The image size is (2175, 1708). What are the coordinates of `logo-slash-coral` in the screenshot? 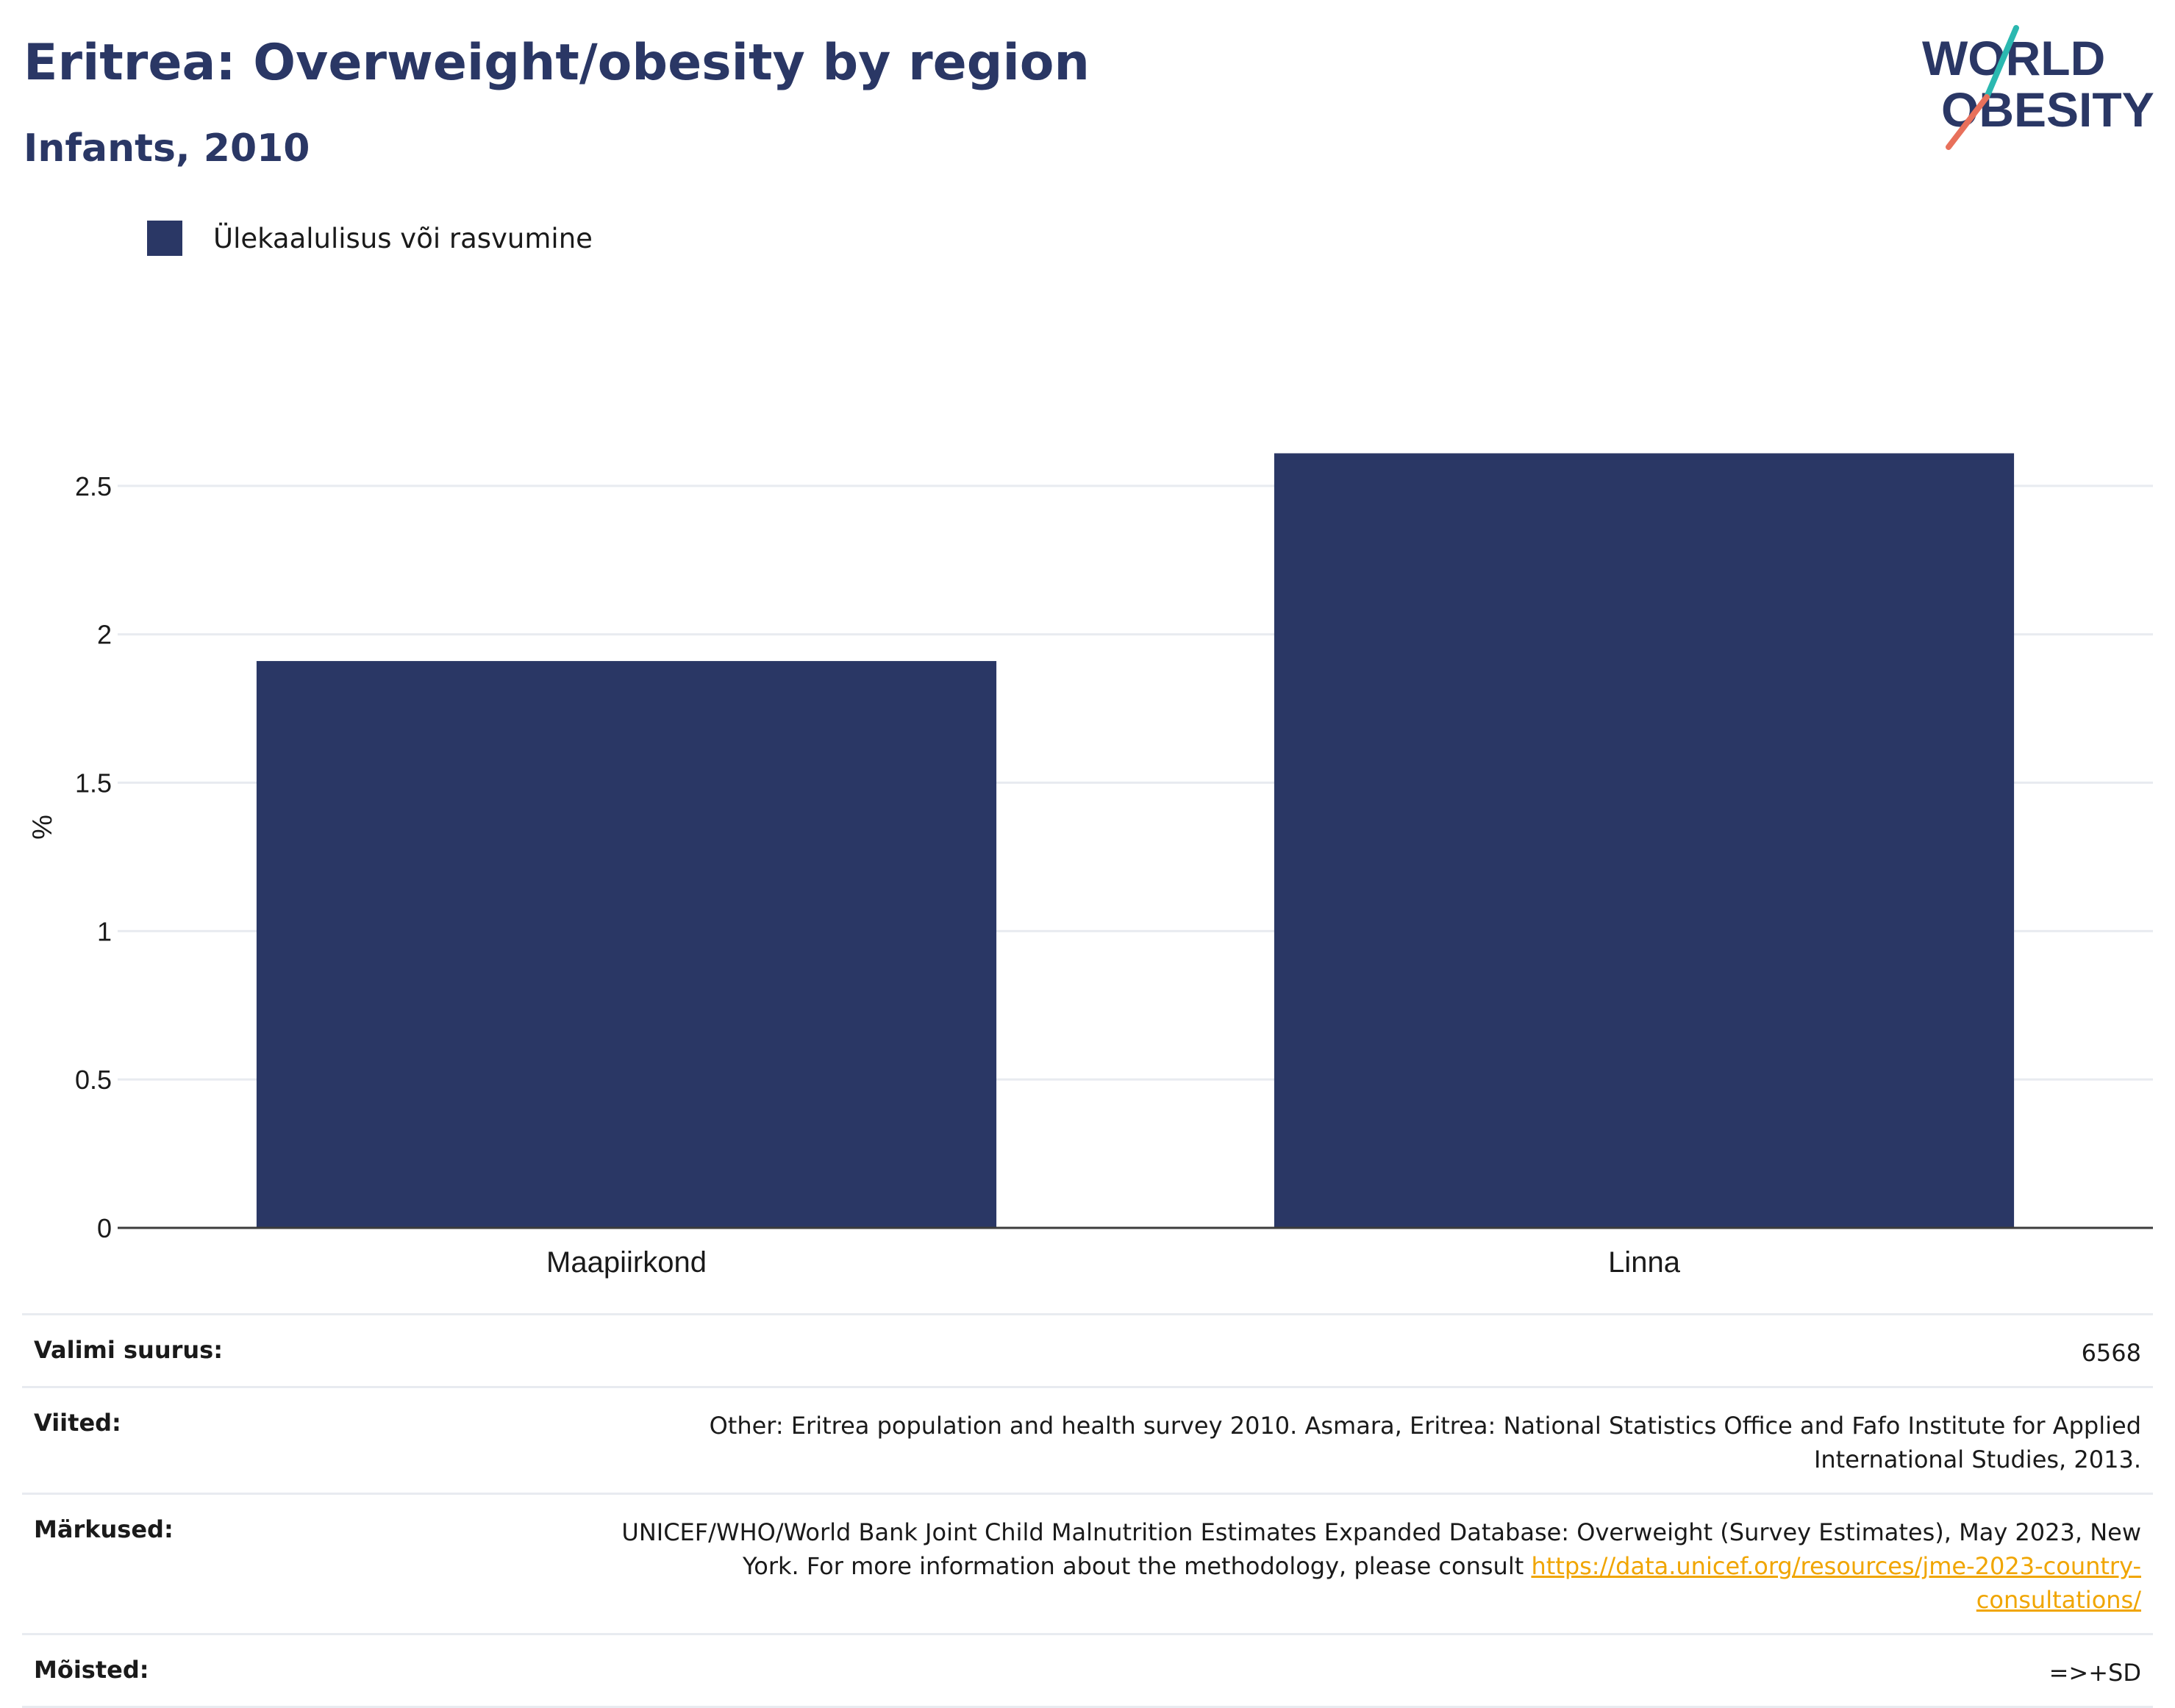 It's located at (1968, 122).